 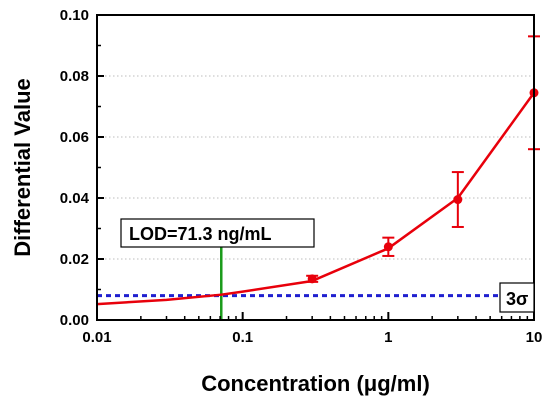 I want to click on lod-annotation: LOD=71.3 ng/mL, so click(x=217, y=233).